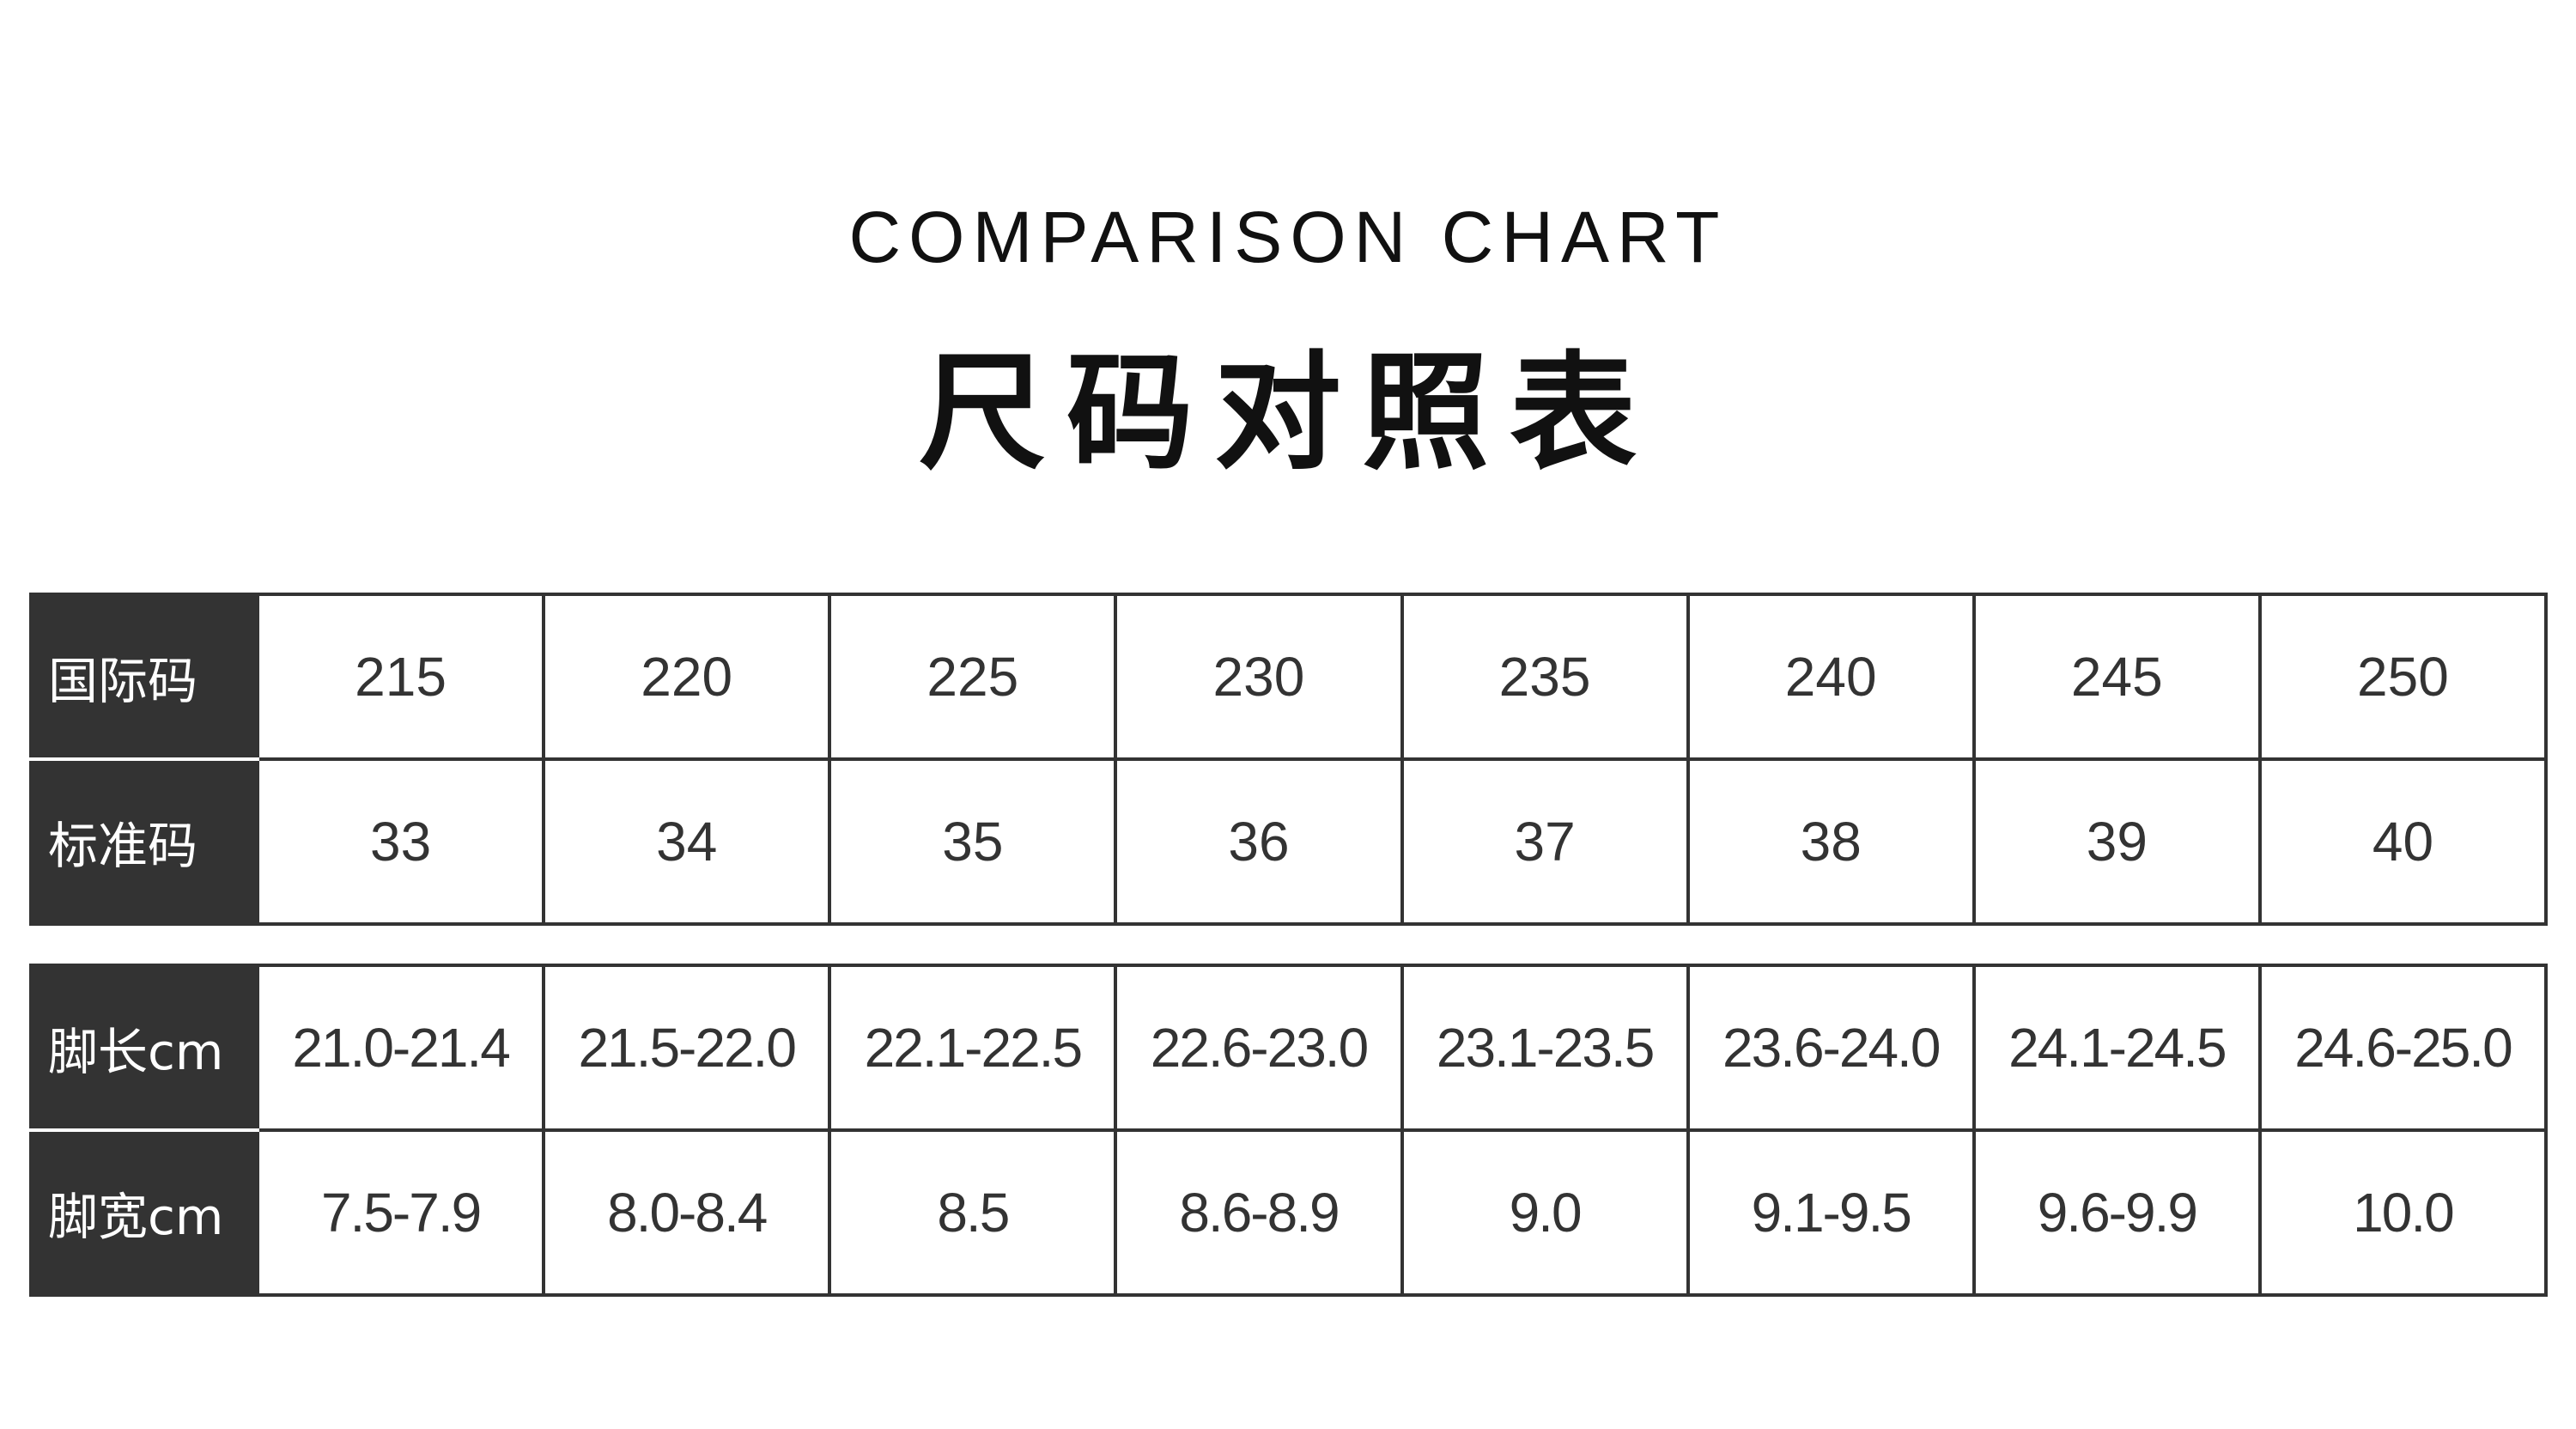 Image resolution: width=2576 pixels, height=1429 pixels. I want to click on row-header: 国际码, so click(144, 677).